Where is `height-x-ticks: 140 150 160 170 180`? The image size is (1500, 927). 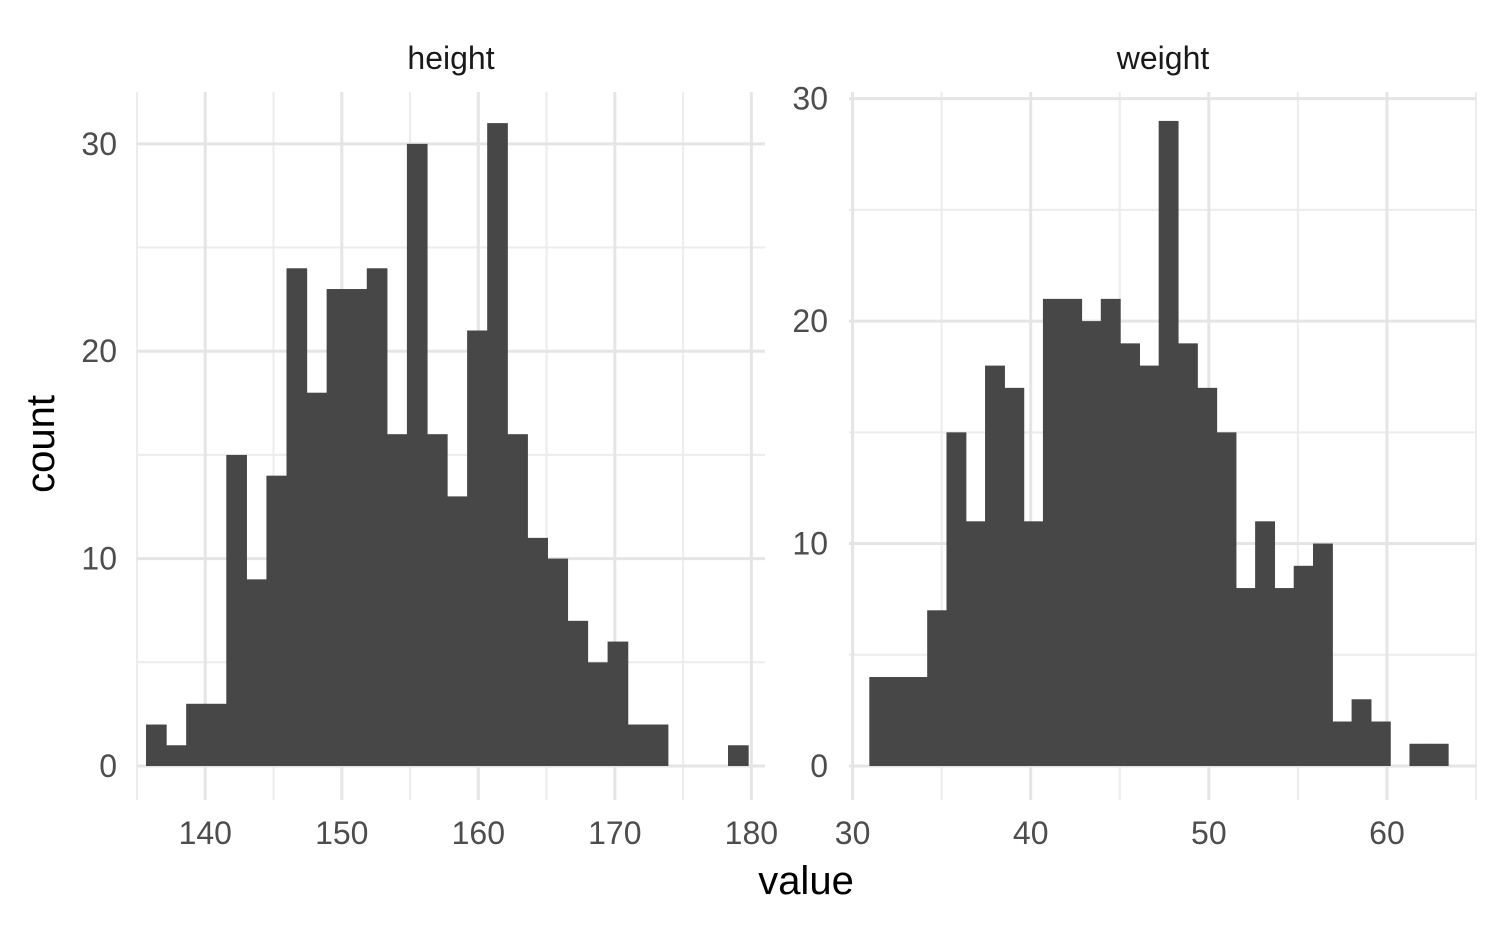
height-x-ticks: 140 150 160 170 180 is located at coordinates (478, 833).